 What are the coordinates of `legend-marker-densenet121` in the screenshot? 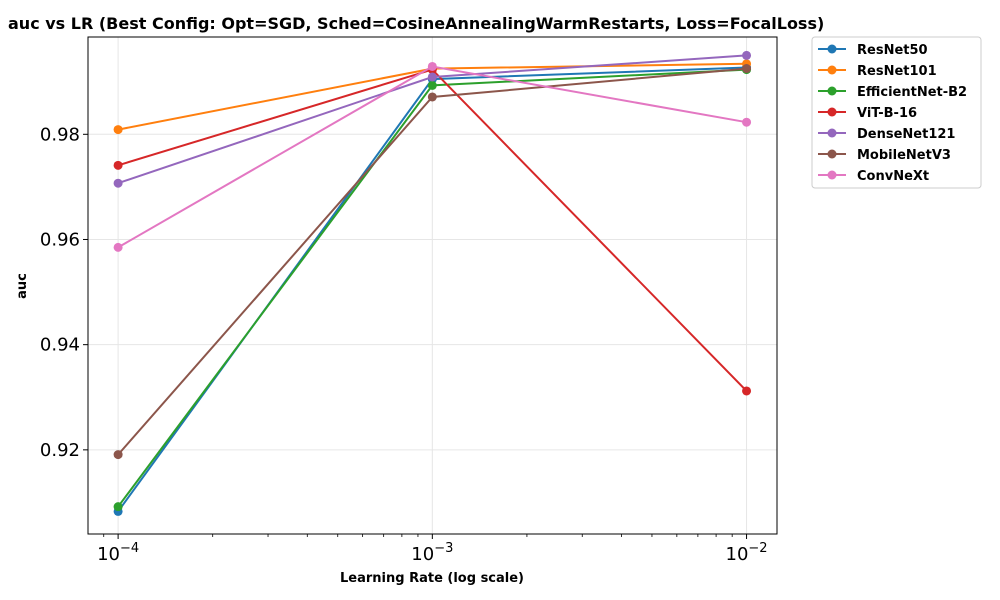 It's located at (832, 133).